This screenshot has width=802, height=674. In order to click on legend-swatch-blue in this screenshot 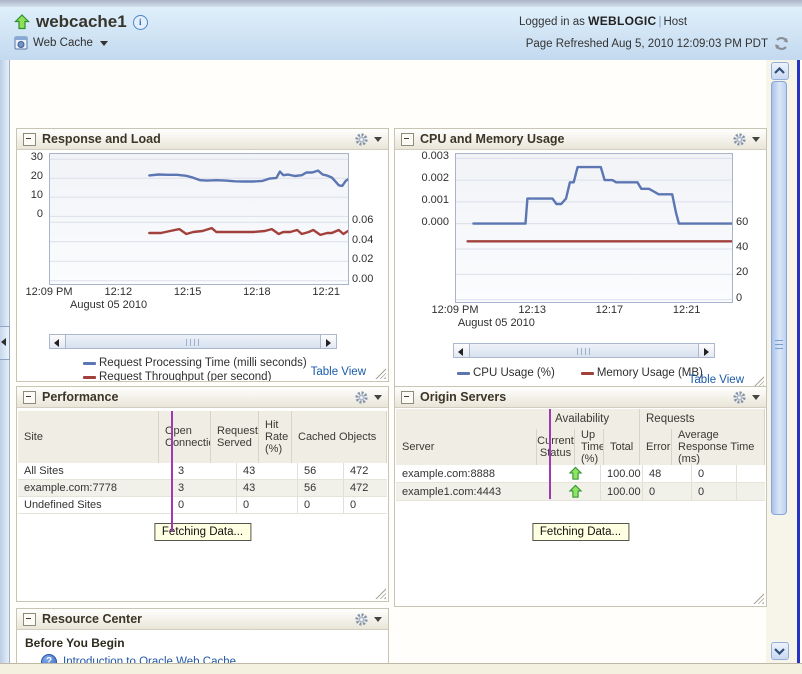, I will do `click(463, 373)`.